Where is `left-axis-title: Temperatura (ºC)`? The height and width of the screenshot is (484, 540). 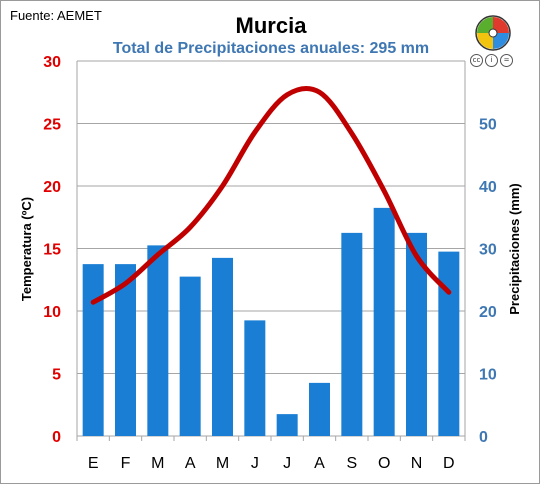
left-axis-title: Temperatura (ºC) is located at coordinates (26, 249).